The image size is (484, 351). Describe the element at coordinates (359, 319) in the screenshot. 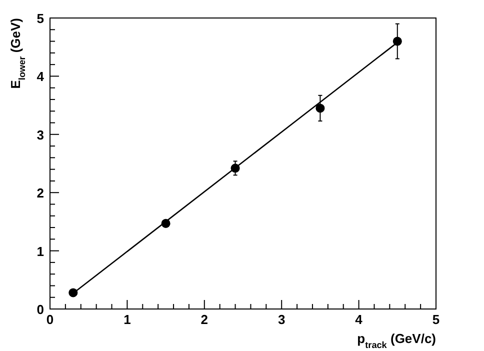

I see `x-tick-label: 4` at that location.